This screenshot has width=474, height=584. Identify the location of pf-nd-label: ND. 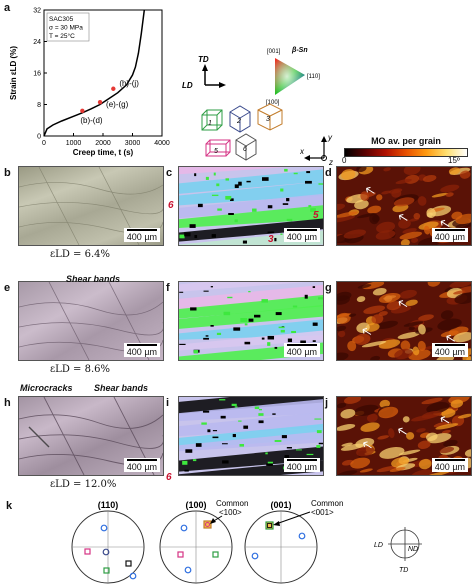
(413, 549).